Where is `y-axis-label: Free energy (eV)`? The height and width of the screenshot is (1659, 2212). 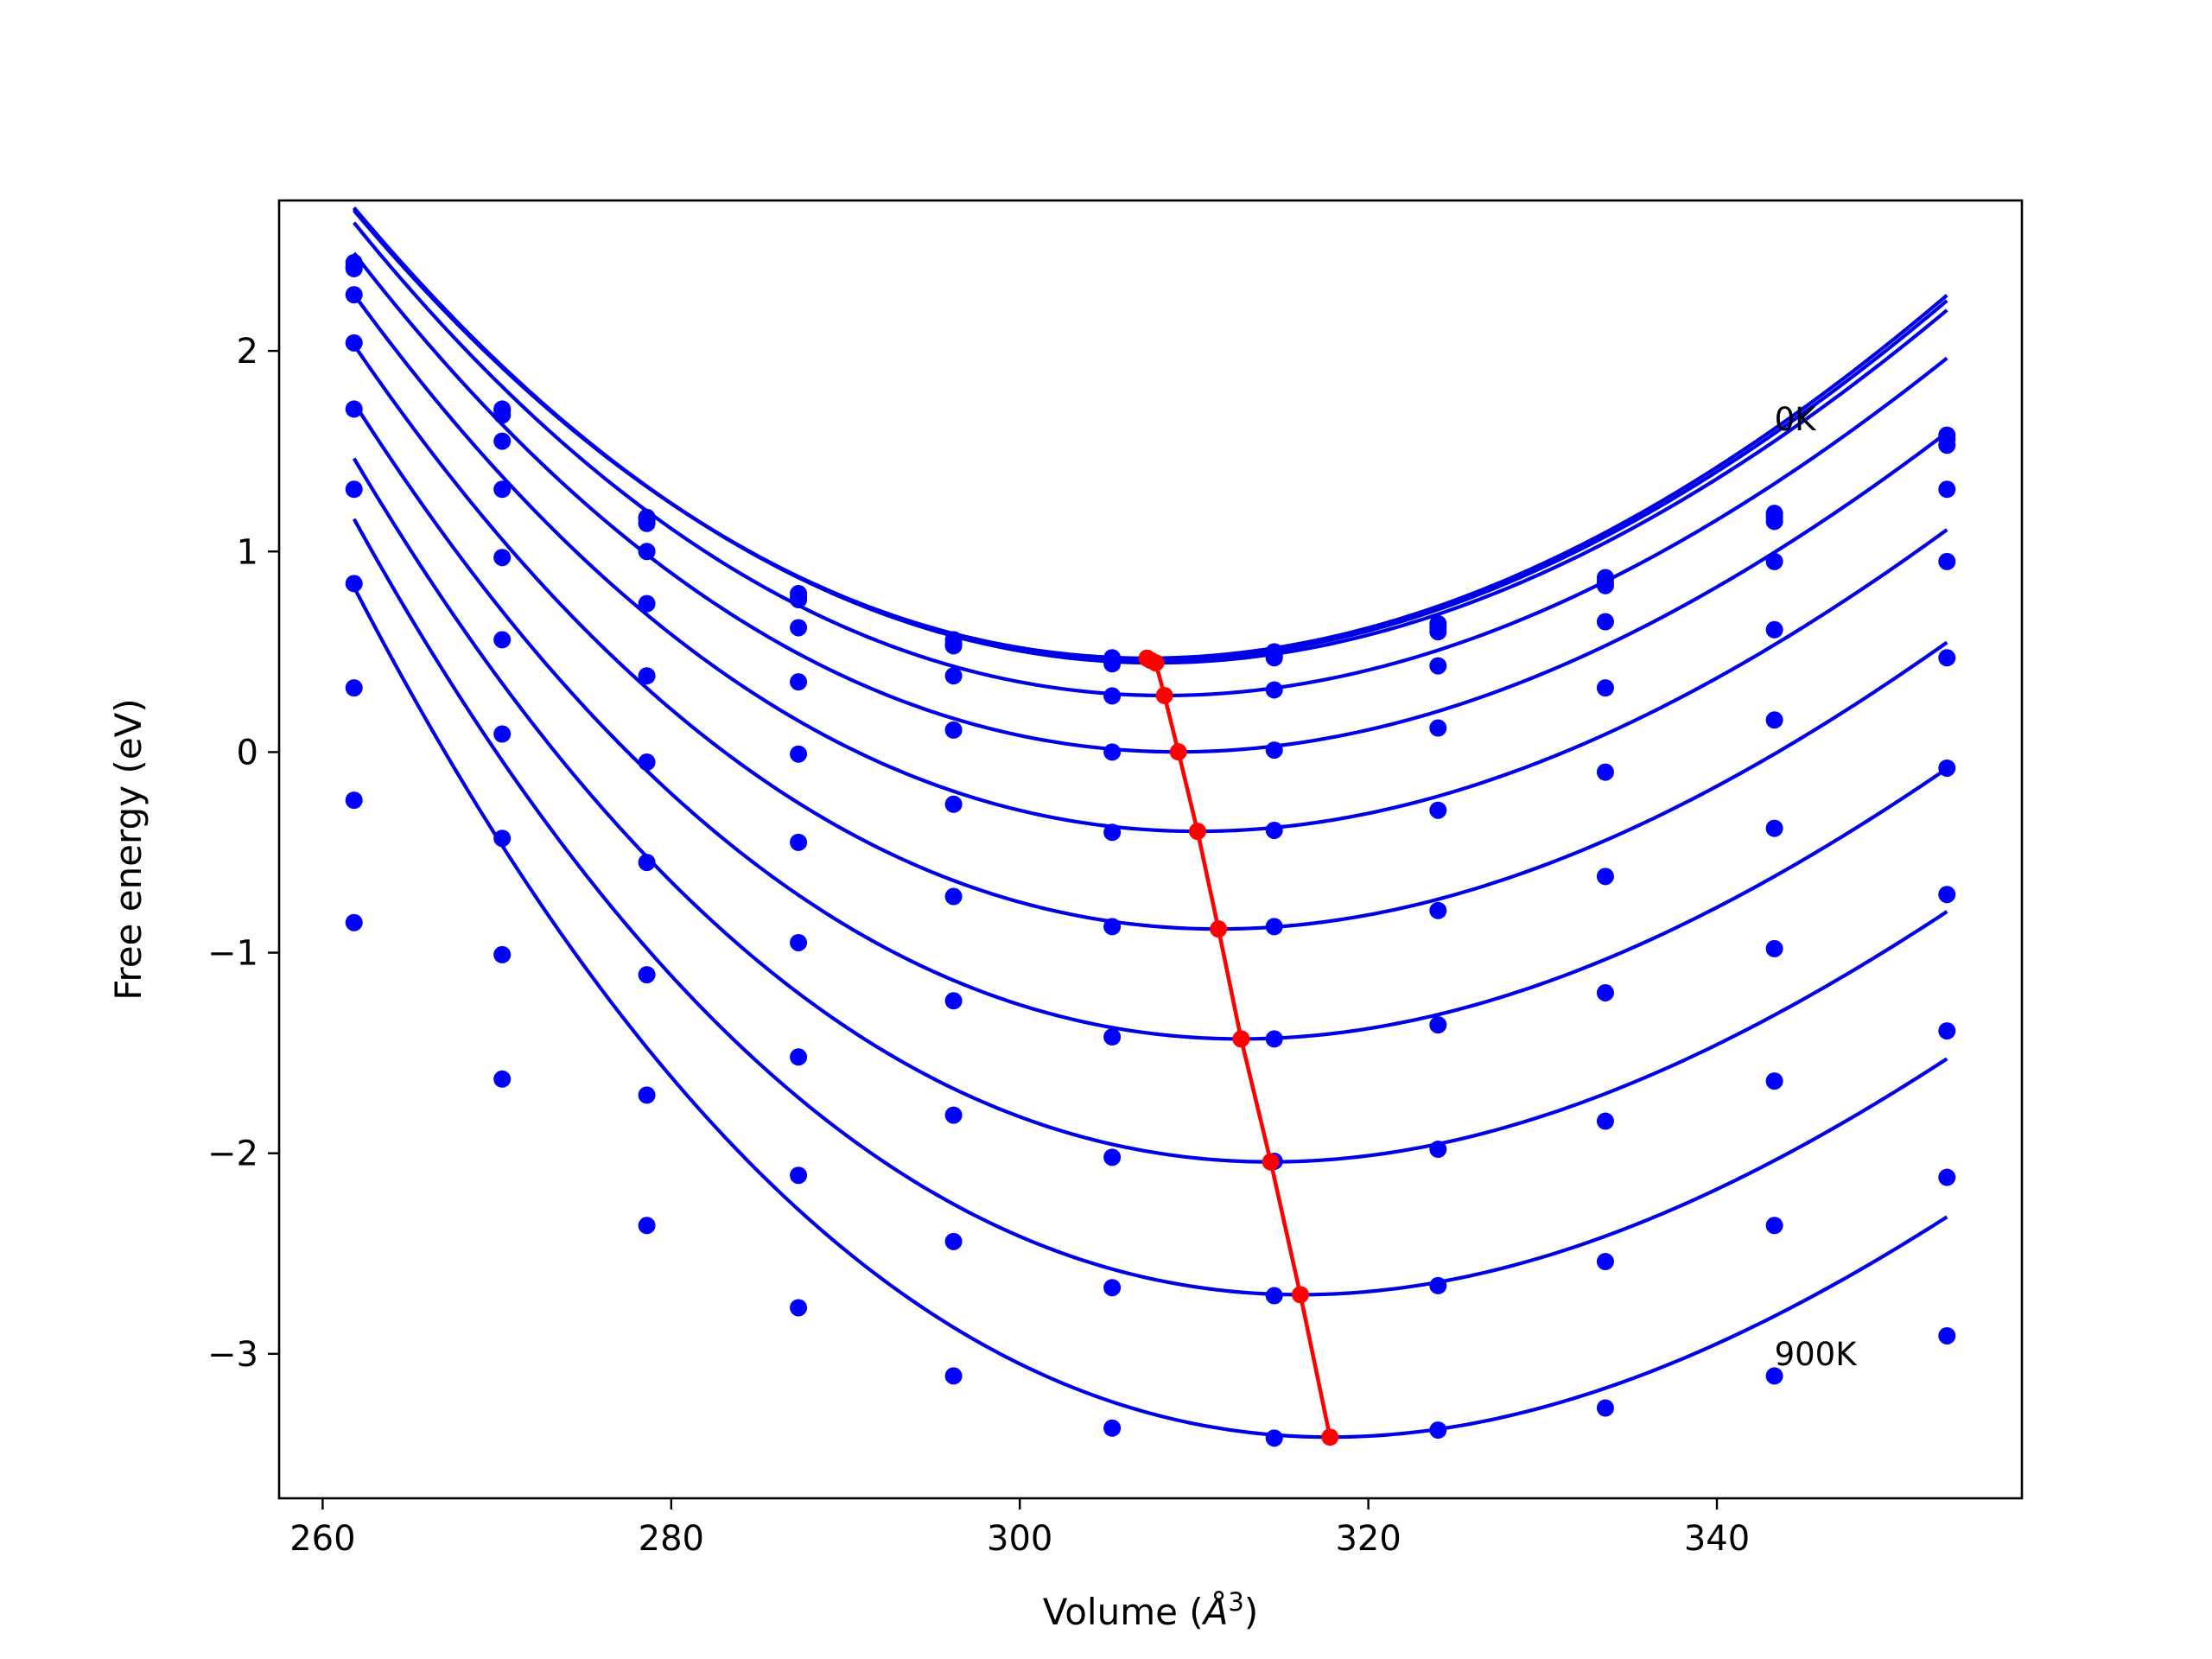 y-axis-label: Free energy (eV) is located at coordinates (128, 849).